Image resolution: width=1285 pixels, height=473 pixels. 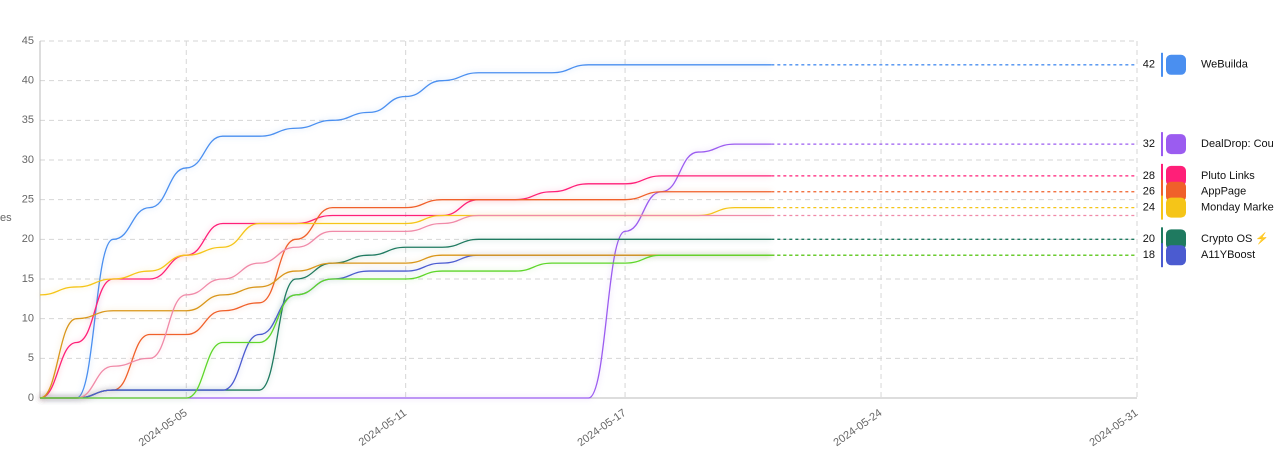 What do you see at coordinates (1228, 255) in the screenshot?
I see `legend-label: A11YBoost` at bounding box center [1228, 255].